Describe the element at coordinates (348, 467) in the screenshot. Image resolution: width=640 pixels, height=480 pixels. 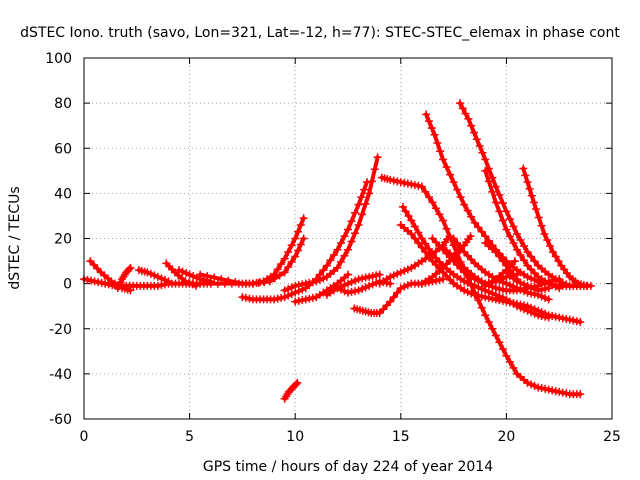
I see `x-axis-label: GPS time / hours of day 224 of year 2014` at that location.